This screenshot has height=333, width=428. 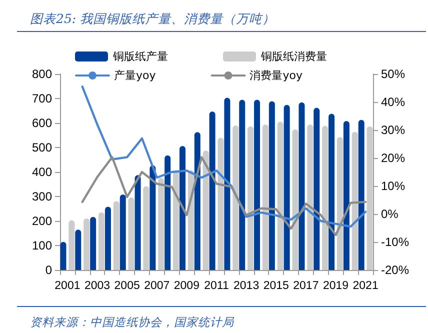 What do you see at coordinates (276, 75) in the screenshot?
I see `legend-label: 消费量yoy` at bounding box center [276, 75].